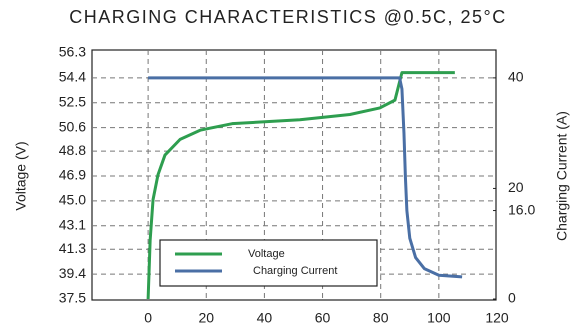 The width and height of the screenshot is (576, 329). Describe the element at coordinates (516, 77) in the screenshot. I see `y2-tick-label: 40` at that location.